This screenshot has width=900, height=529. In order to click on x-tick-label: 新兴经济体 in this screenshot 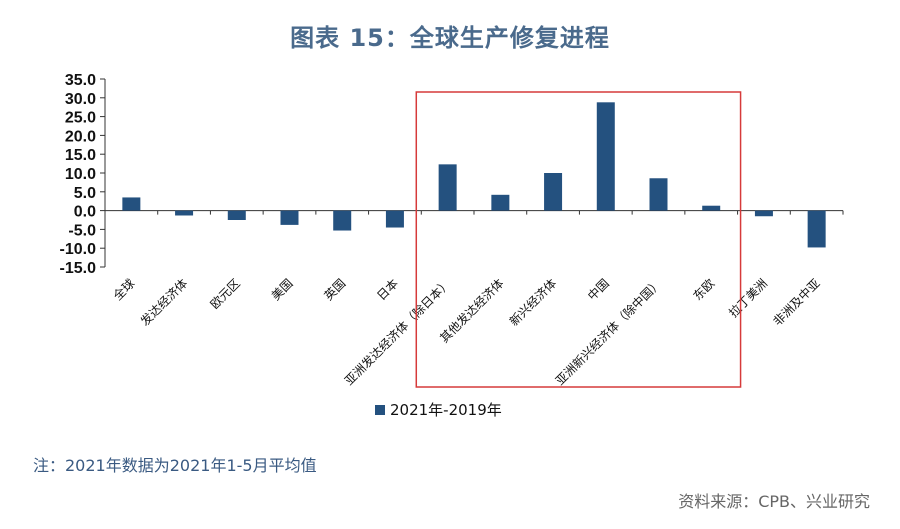, I will do `click(532, 302)`.